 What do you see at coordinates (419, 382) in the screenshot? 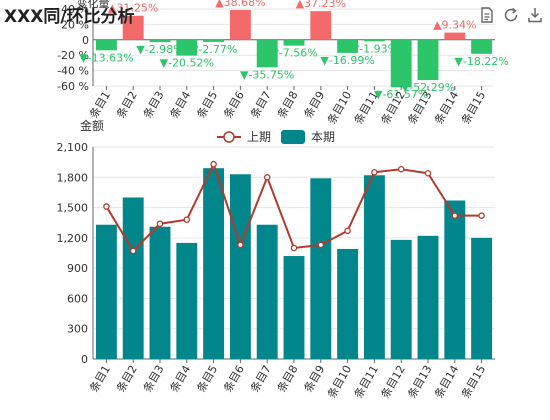
I see `bottom-x-tick-label: 条目13` at bounding box center [419, 382].